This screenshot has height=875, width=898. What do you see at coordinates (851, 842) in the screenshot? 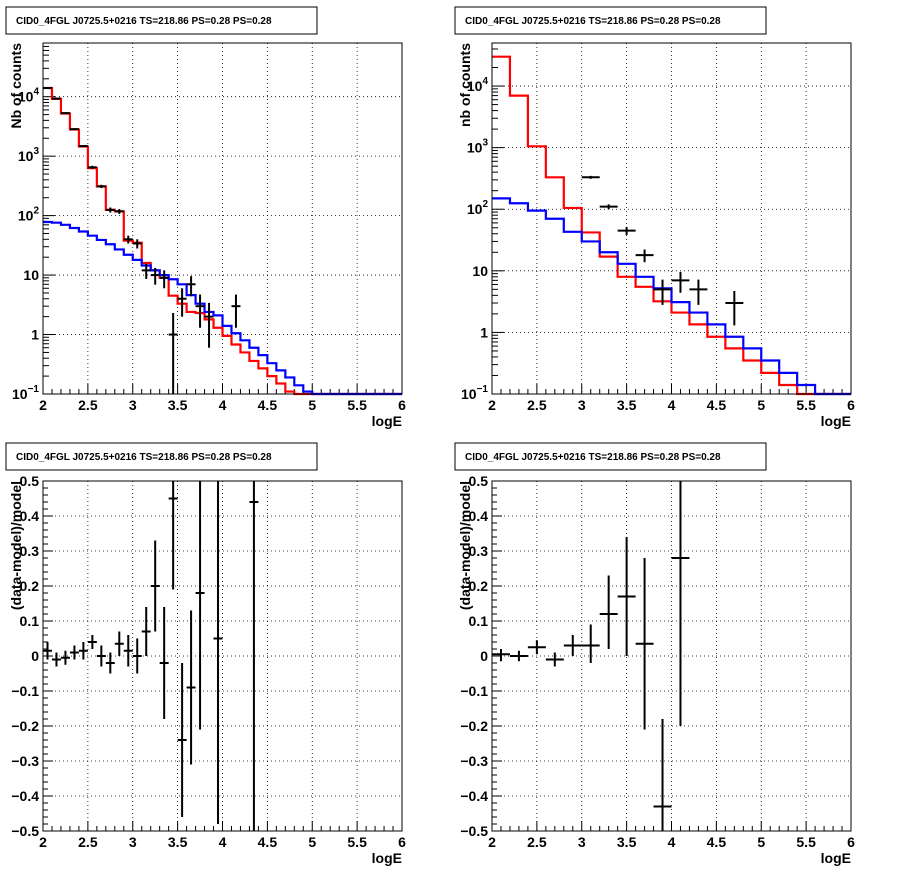
I see `x-tick-label: 6` at bounding box center [851, 842].